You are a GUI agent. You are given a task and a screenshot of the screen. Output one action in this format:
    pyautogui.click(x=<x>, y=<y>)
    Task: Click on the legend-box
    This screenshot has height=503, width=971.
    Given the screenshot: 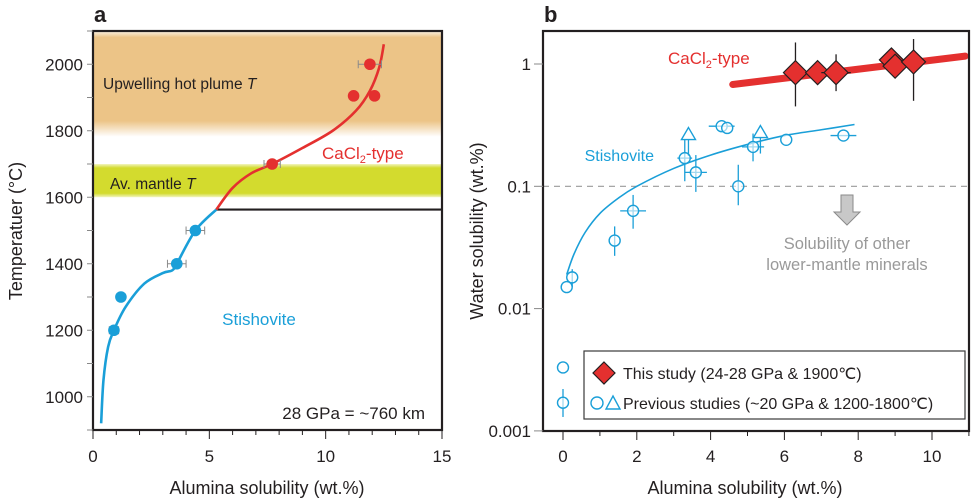 What is the action you would take?
    pyautogui.click(x=774, y=385)
    